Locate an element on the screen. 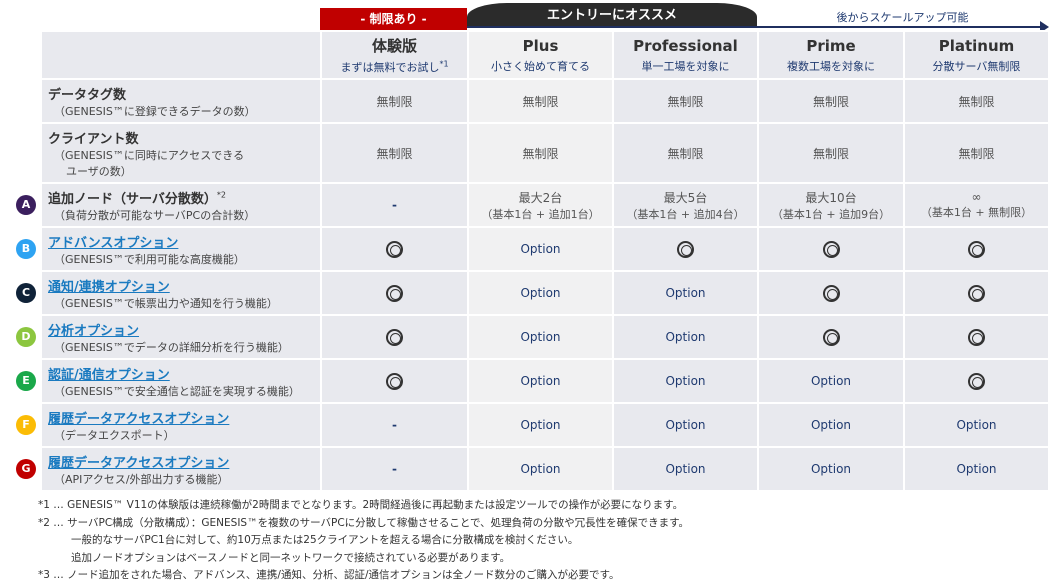 The image size is (1050, 585). feature-title: クライアント数 is located at coordinates (184, 137).